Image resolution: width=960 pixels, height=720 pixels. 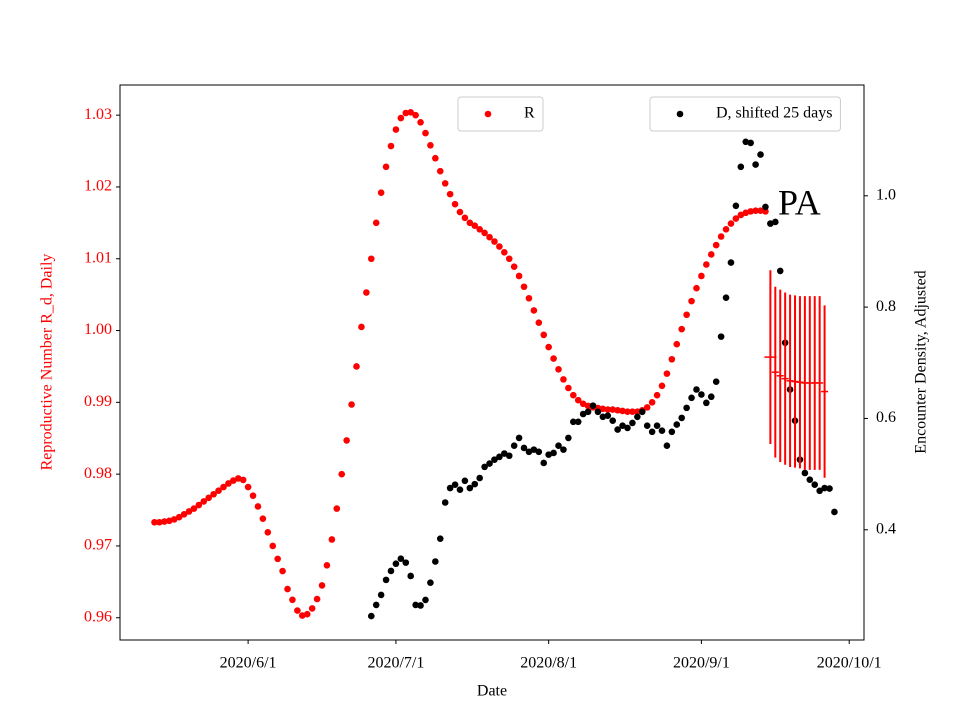 What do you see at coordinates (886, 194) in the screenshot?
I see `y2-tick-label: 1.0` at bounding box center [886, 194].